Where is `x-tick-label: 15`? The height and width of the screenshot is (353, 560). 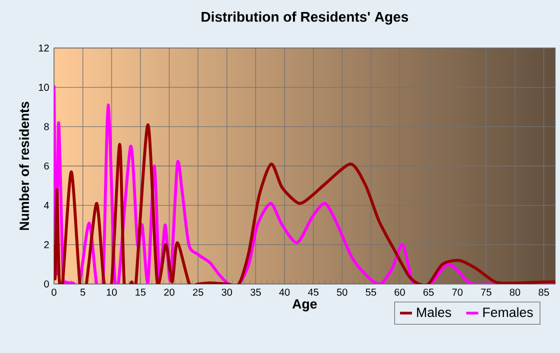 x-tick-label: 15 is located at coordinates (141, 292).